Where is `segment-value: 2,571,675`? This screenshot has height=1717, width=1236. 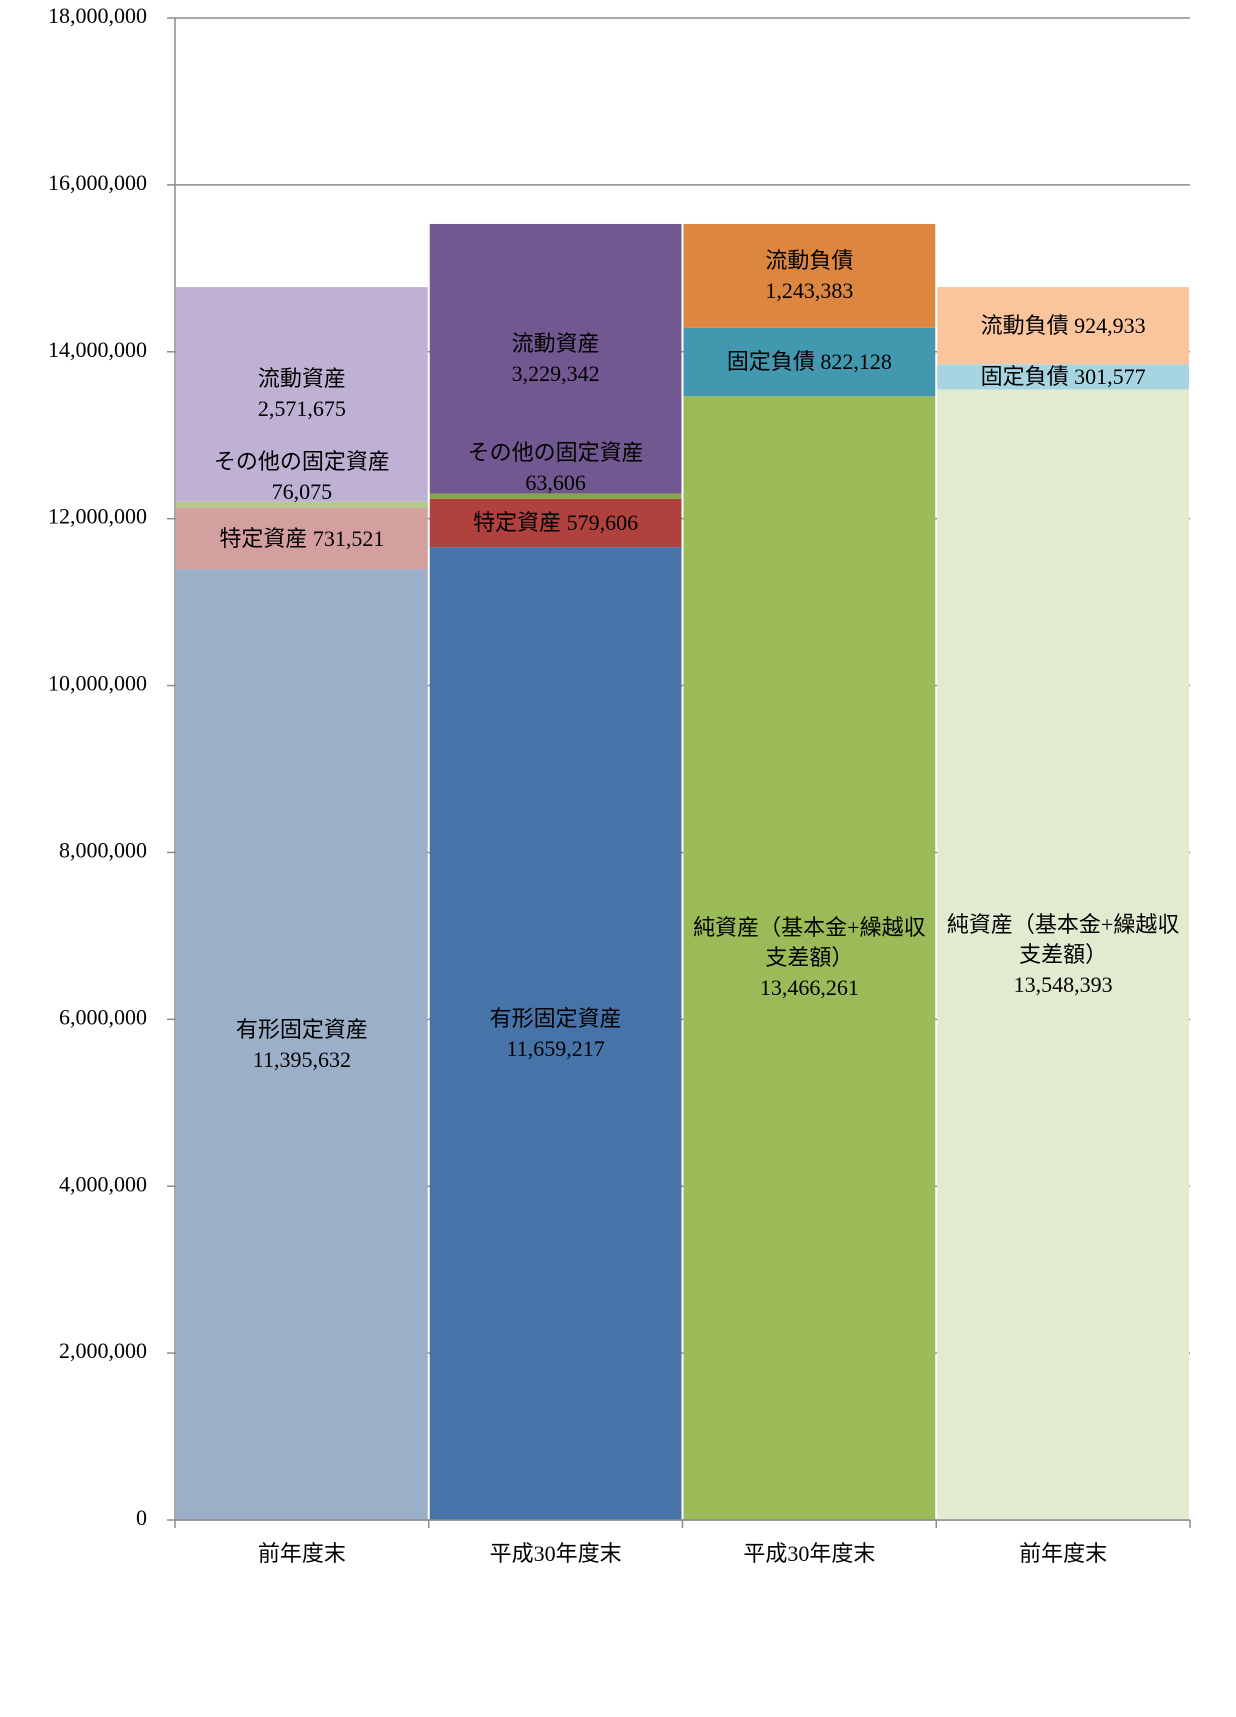 segment-value: 2,571,675 is located at coordinates (301, 409).